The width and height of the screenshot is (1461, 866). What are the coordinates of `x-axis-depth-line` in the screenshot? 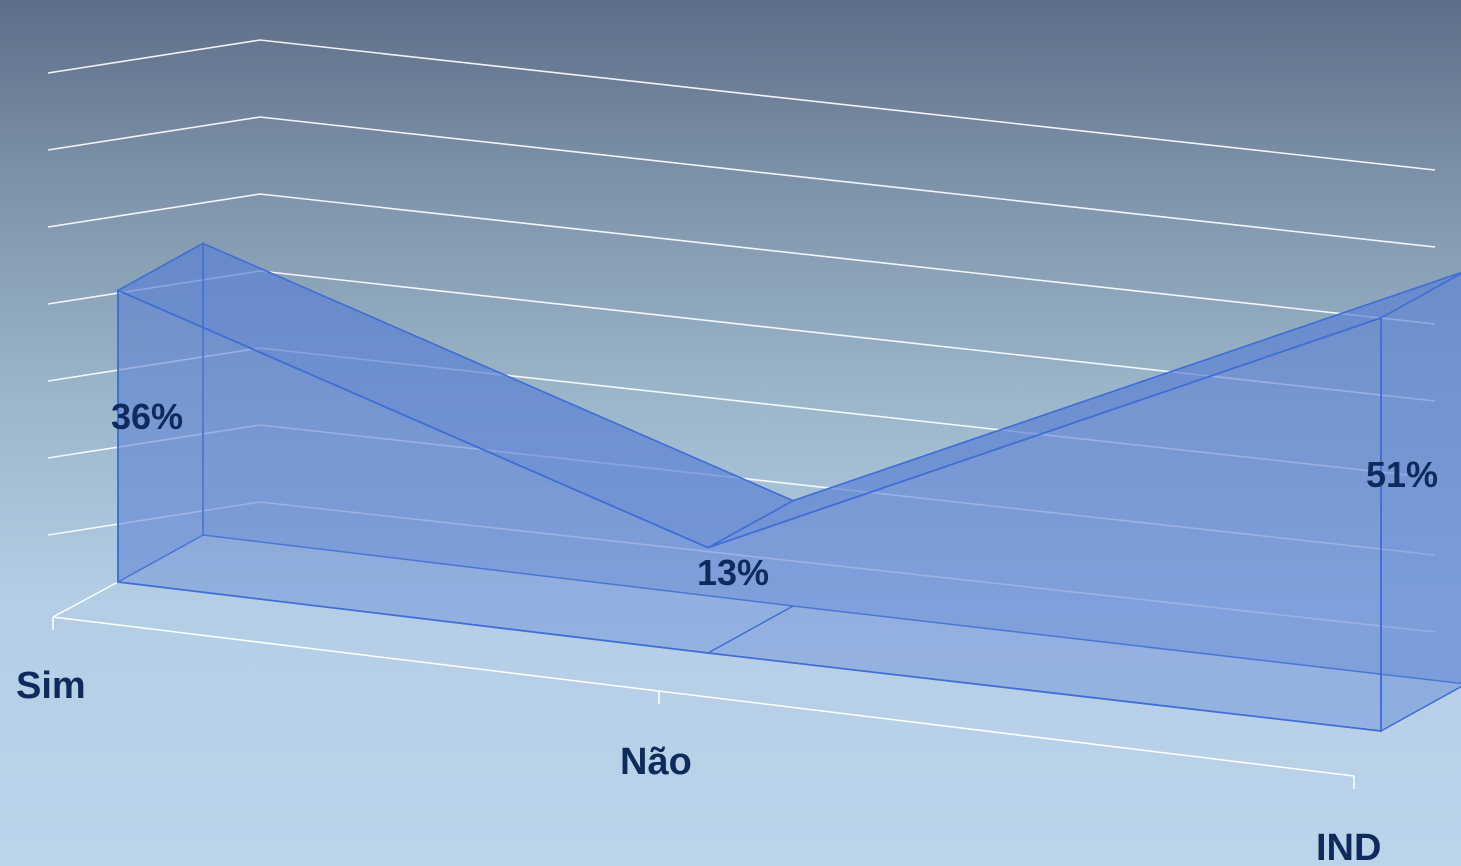 It's located at (85, 599).